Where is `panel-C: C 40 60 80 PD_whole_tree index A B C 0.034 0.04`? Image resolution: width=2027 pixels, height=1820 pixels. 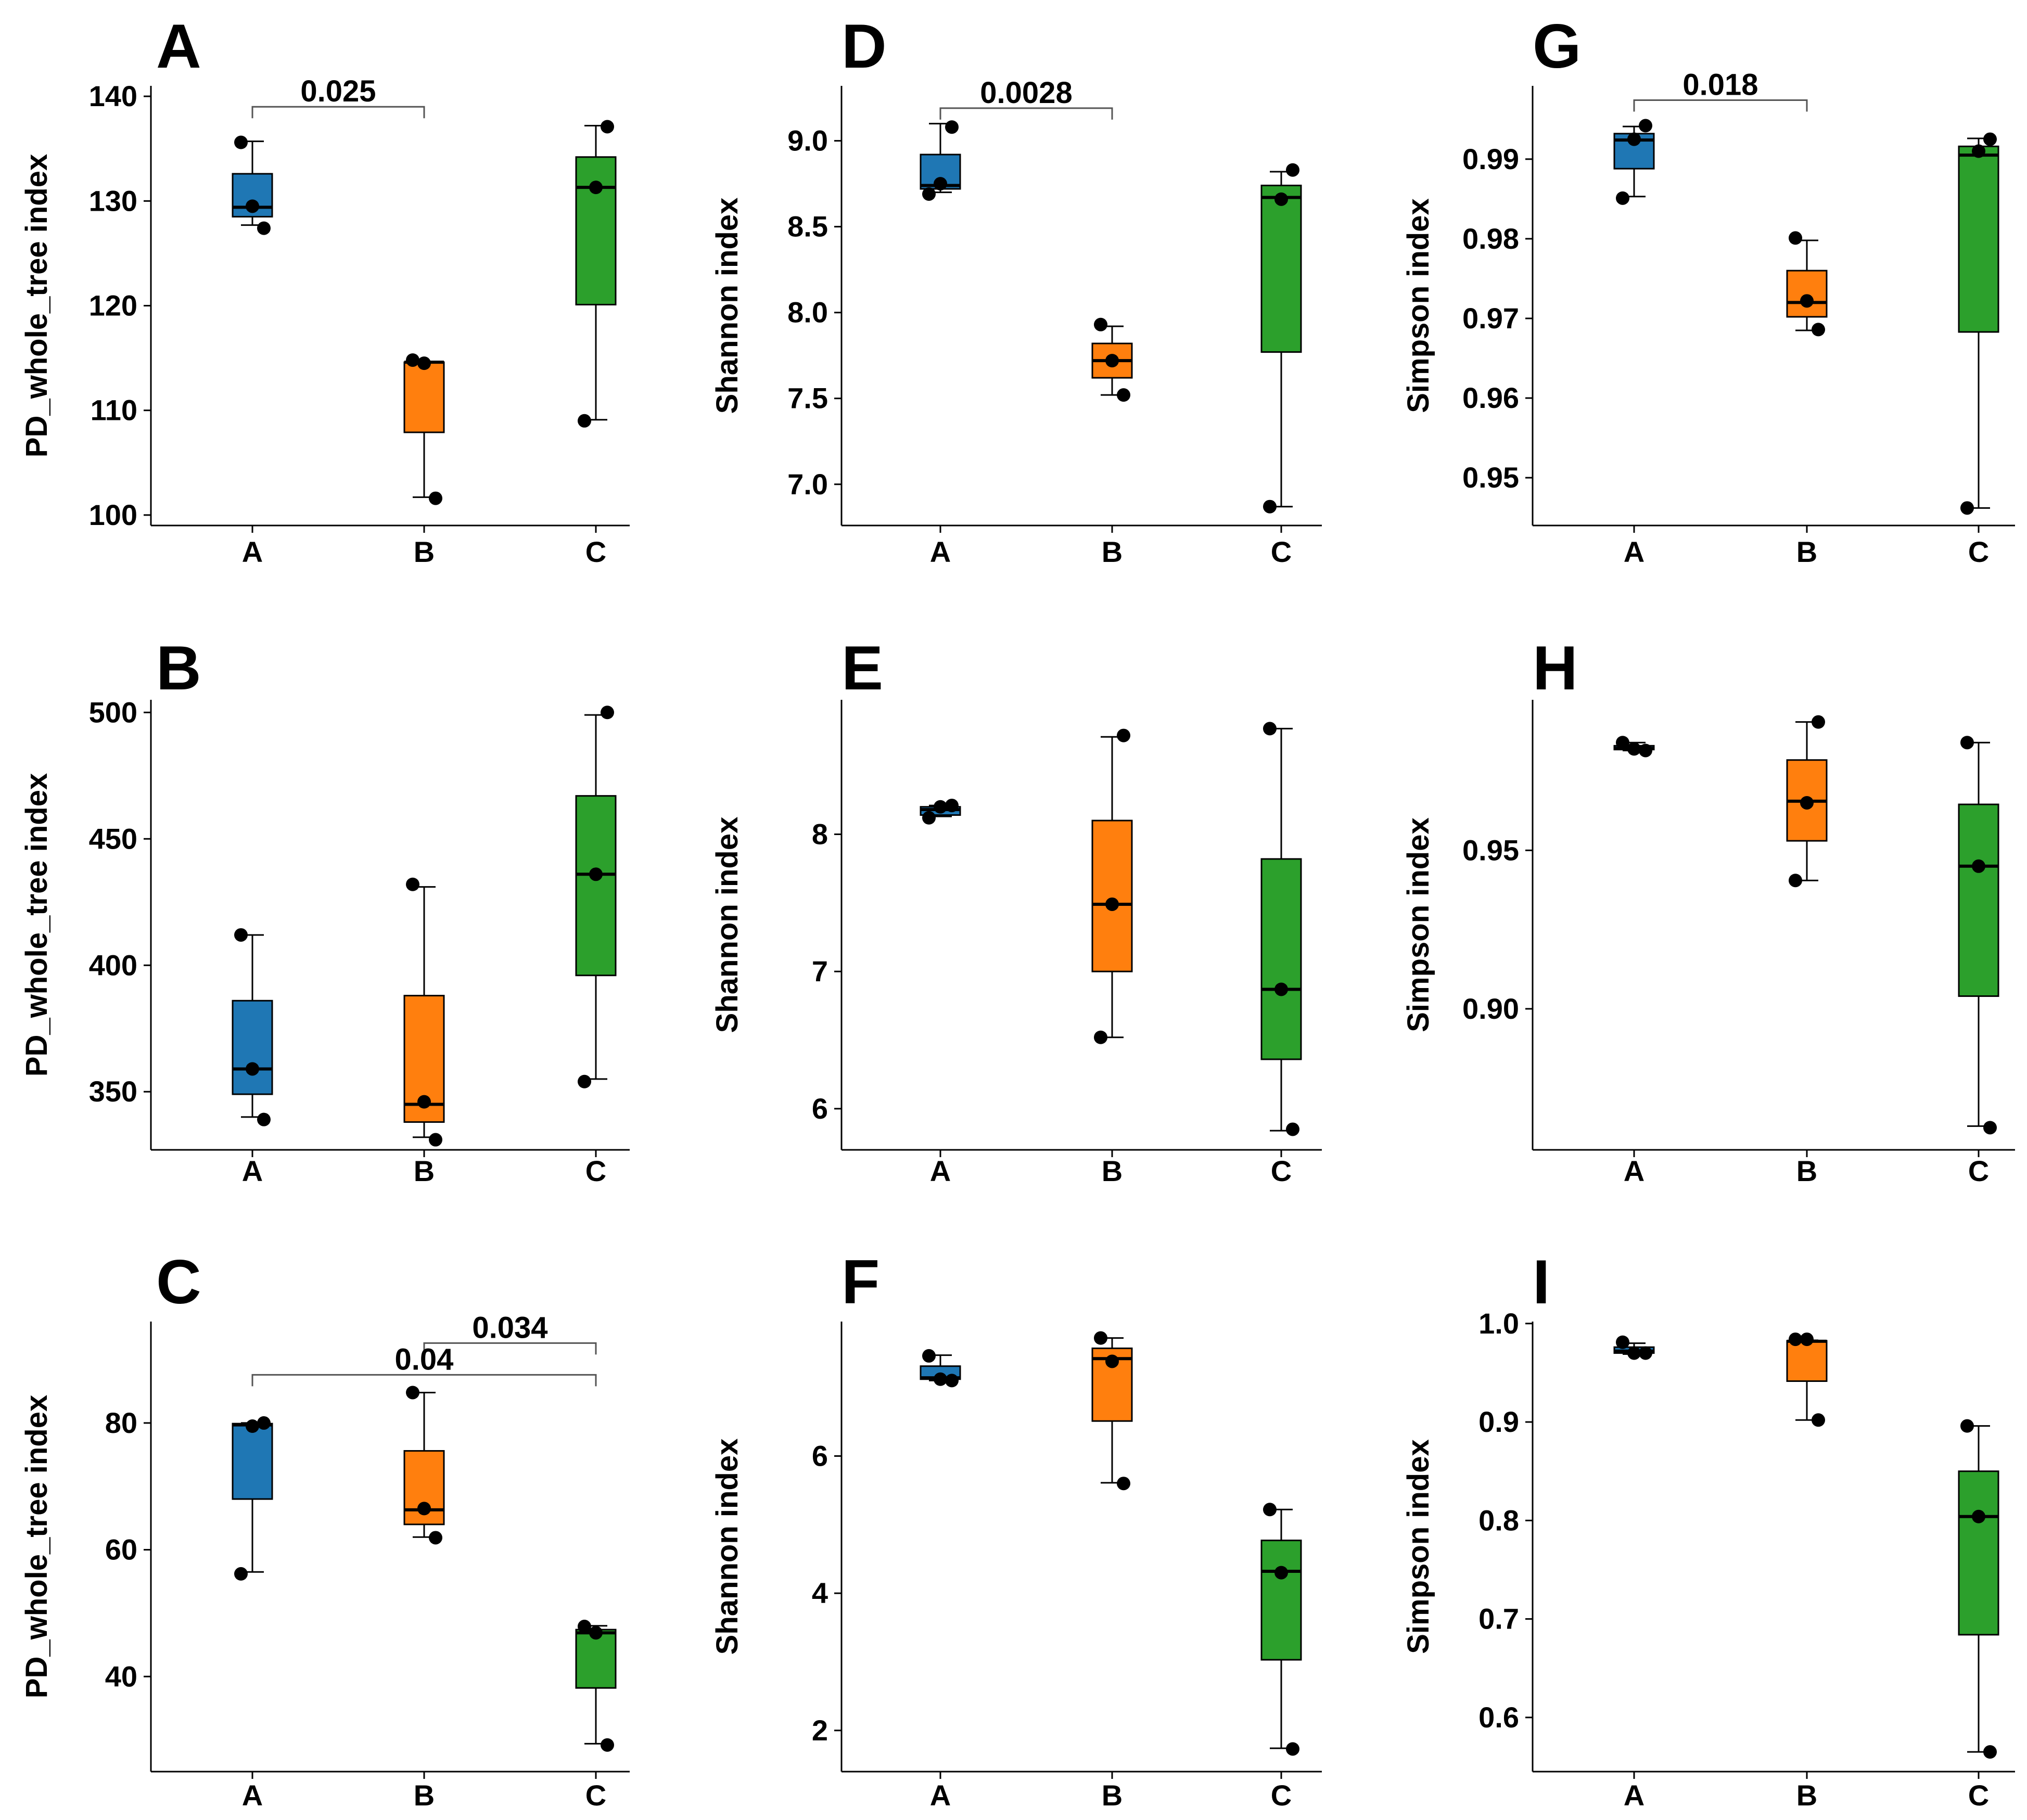 panel-C: C 40 60 80 PD_whole_tree index A B C 0.034 0.04 is located at coordinates (325, 1529).